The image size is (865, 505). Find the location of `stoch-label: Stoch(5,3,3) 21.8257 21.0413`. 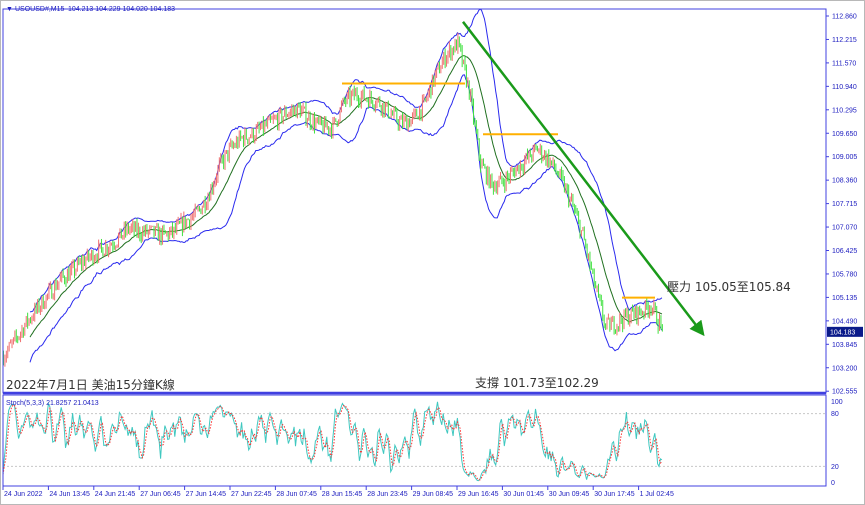

stoch-label: Stoch(5,3,3) 21.8257 21.0413 is located at coordinates (52, 403).